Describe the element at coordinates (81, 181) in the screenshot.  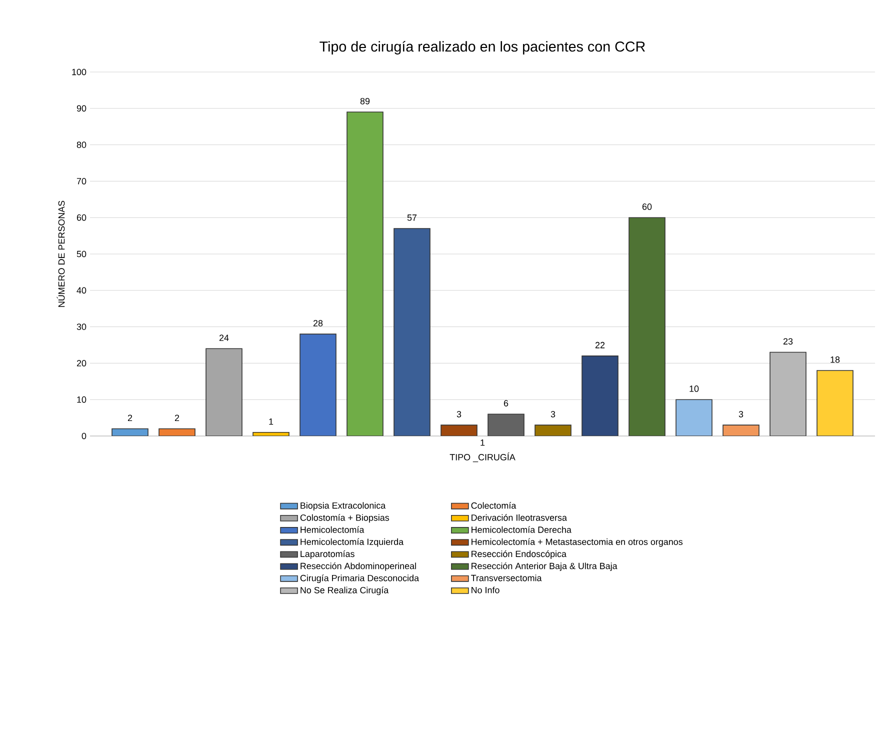
I see `y-tick-label: 70` at that location.